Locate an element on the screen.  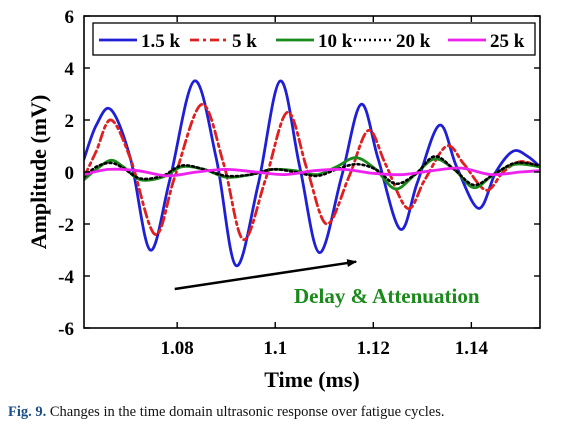
legend-entry-label: 20 k is located at coordinates (413, 41).